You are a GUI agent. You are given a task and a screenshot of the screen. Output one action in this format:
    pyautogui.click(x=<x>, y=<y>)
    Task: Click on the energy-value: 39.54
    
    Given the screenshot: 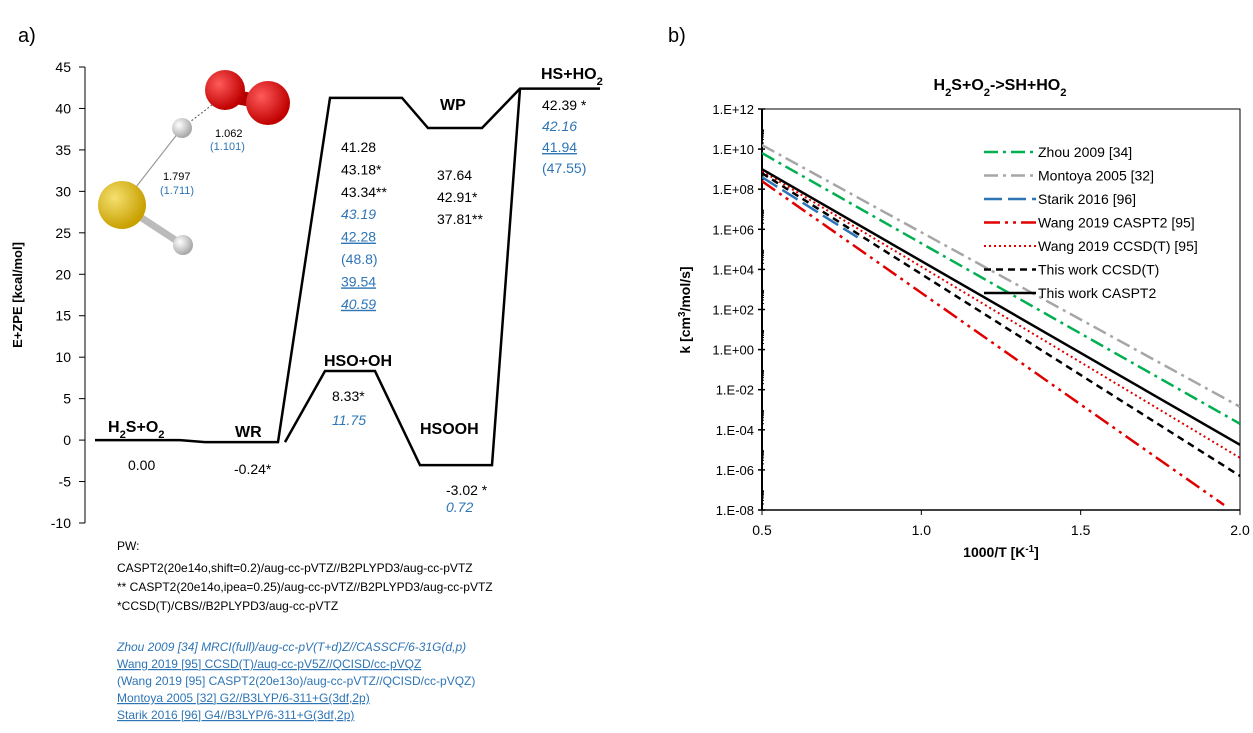 What is the action you would take?
    pyautogui.click(x=358, y=281)
    